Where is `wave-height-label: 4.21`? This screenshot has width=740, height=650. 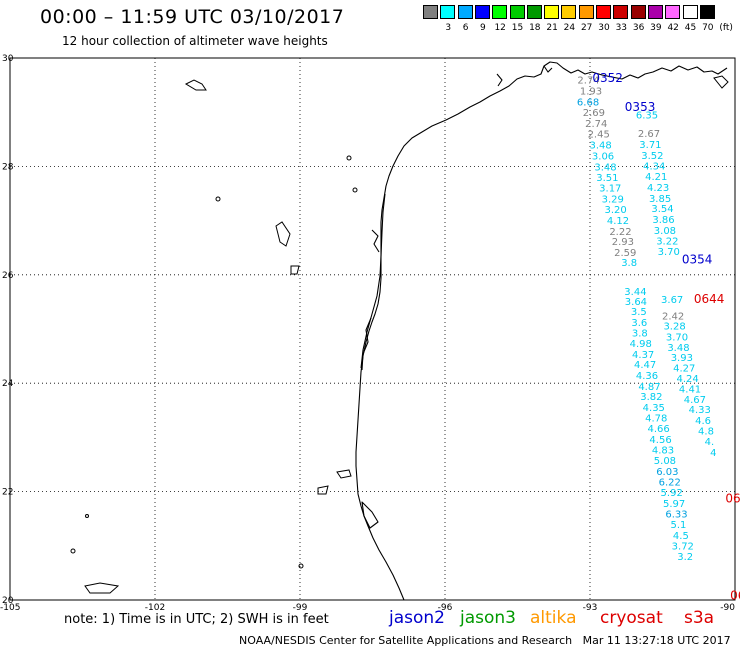
wave-height-label: 4.21 is located at coordinates (656, 177).